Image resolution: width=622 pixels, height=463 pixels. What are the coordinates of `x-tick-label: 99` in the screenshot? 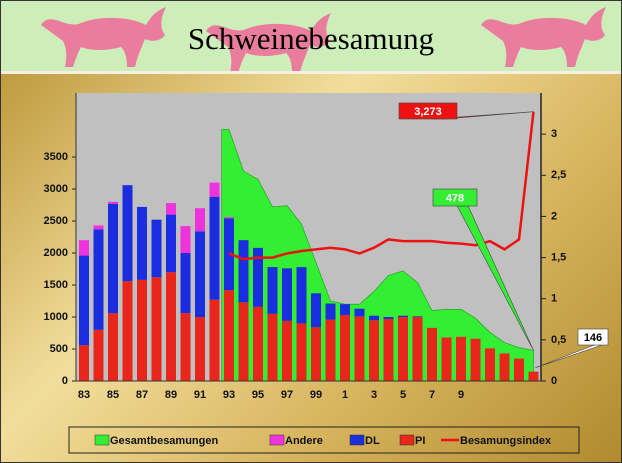 It's located at (316, 395).